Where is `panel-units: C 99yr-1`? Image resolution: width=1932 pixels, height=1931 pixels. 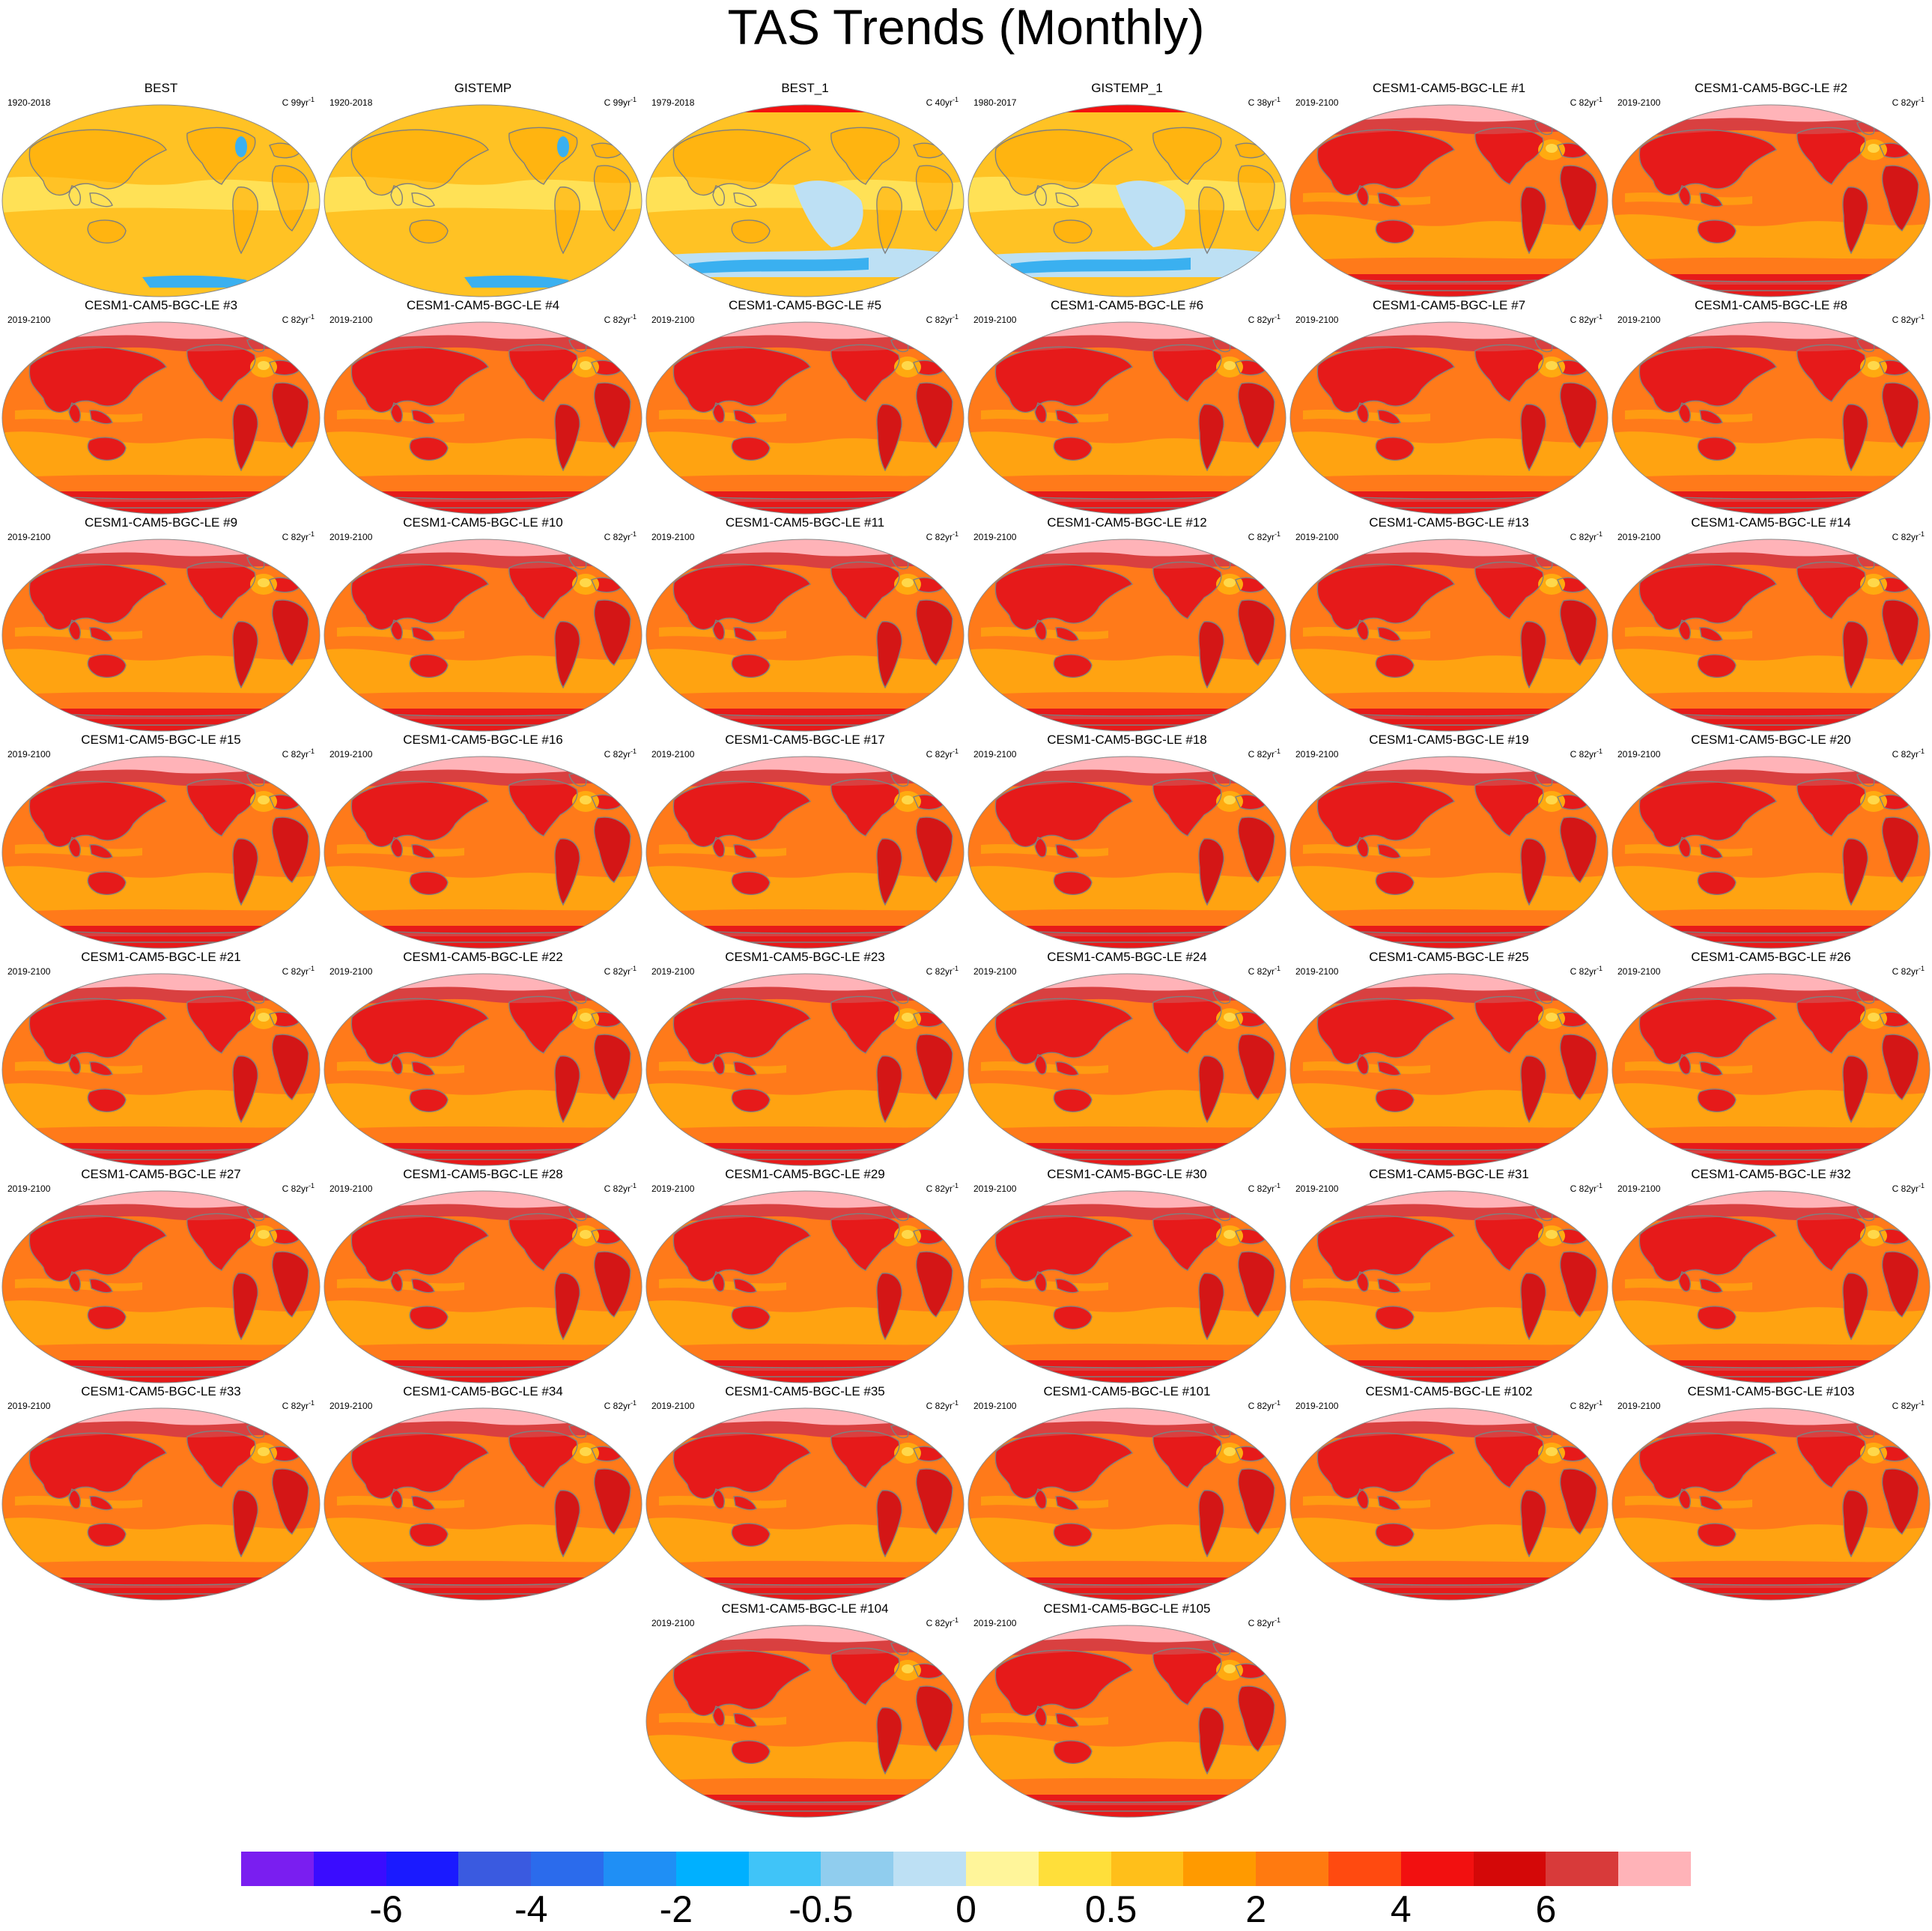
panel-units: C 99yr-1 is located at coordinates (620, 101).